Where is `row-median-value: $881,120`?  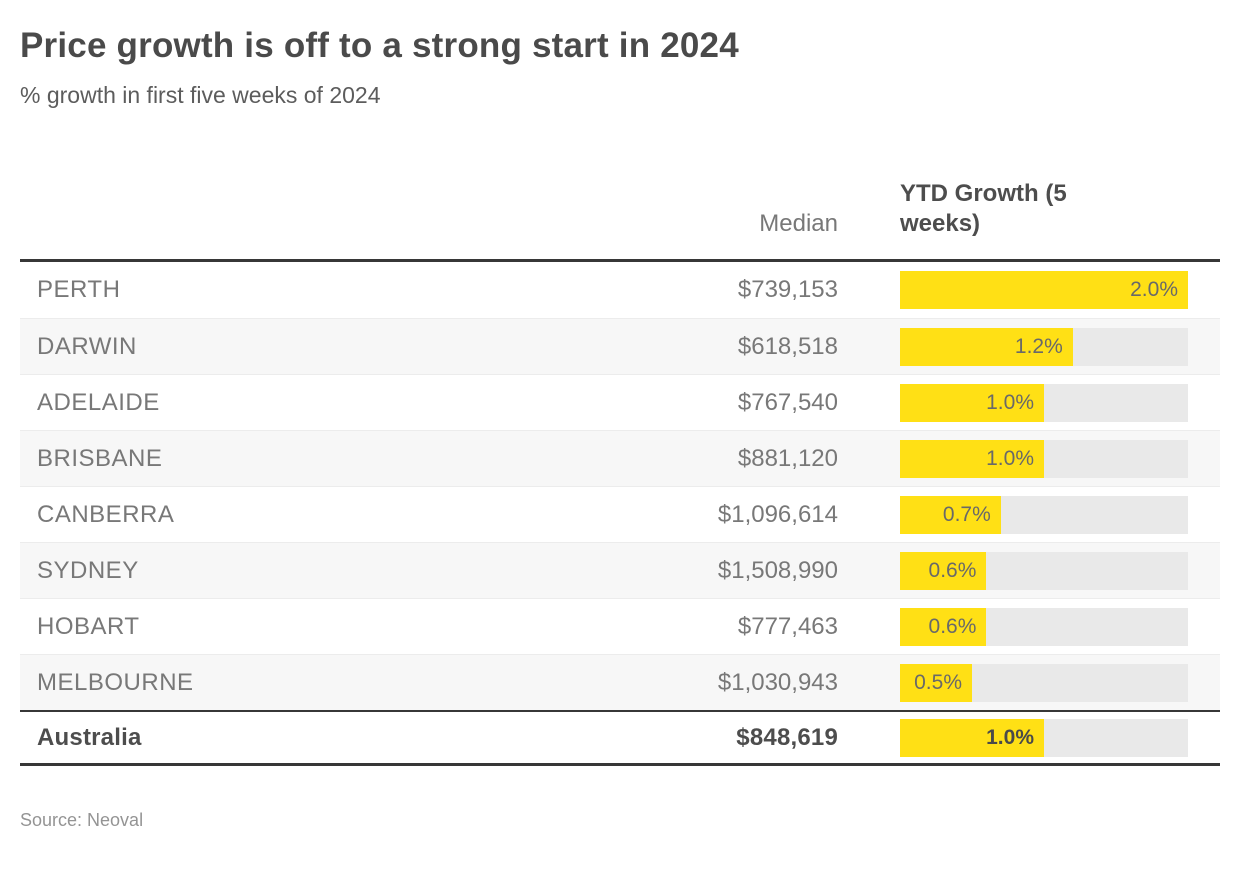 row-median-value: $881,120 is located at coordinates (787, 458).